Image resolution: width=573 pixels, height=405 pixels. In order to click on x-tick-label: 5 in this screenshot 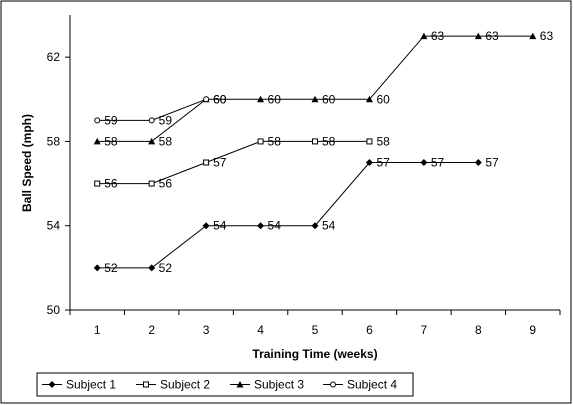, I will do `click(315, 330)`.